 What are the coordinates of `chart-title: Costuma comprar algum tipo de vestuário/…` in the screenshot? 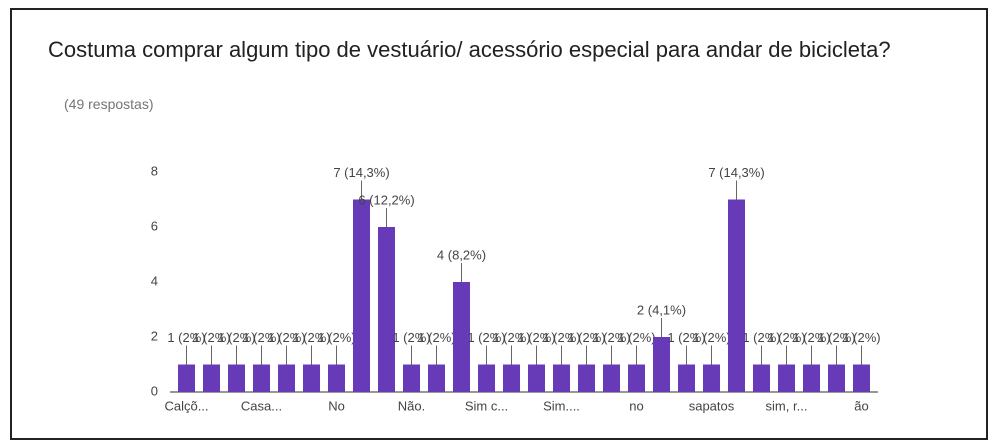 It's located at (469, 49).